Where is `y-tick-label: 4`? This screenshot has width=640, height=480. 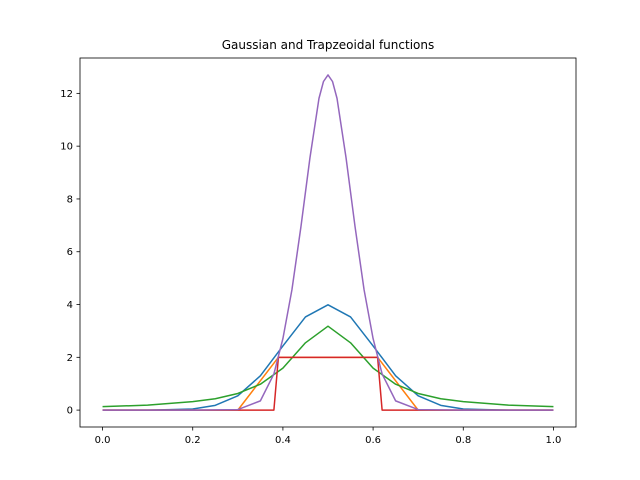
y-tick-label: 4 is located at coordinates (70, 305).